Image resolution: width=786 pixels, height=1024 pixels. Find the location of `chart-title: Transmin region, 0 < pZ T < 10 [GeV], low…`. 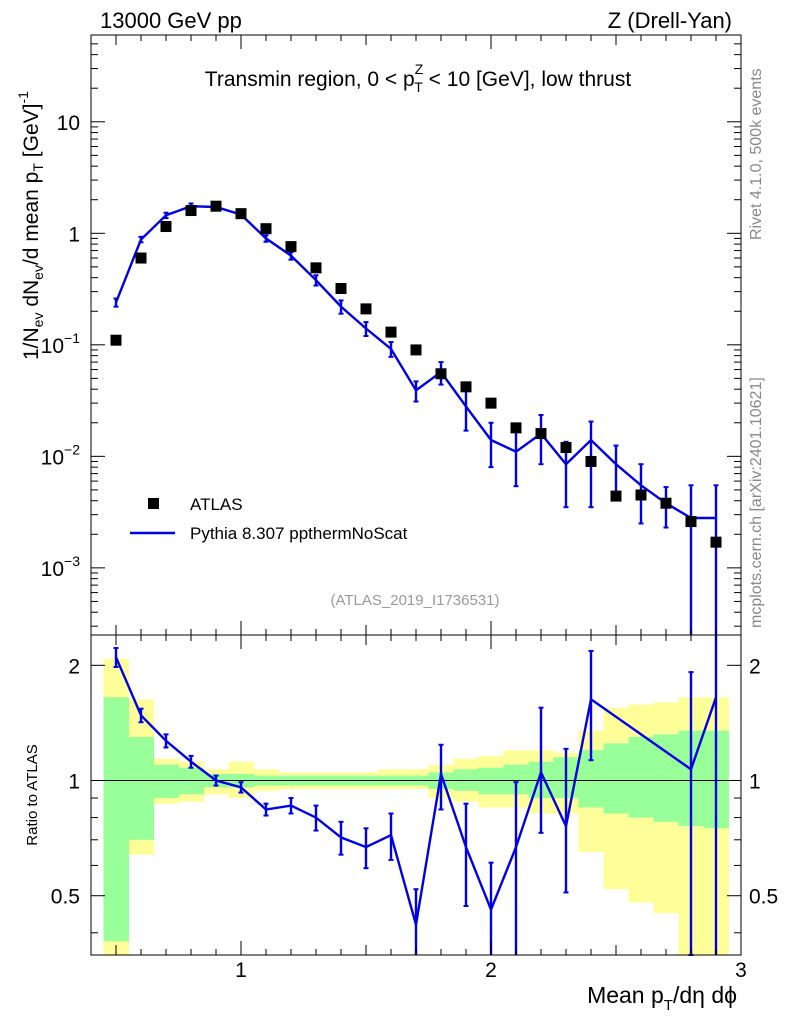

chart-title: Transmin region, 0 < pZ T < 10 [GeV], low… is located at coordinates (418, 78).